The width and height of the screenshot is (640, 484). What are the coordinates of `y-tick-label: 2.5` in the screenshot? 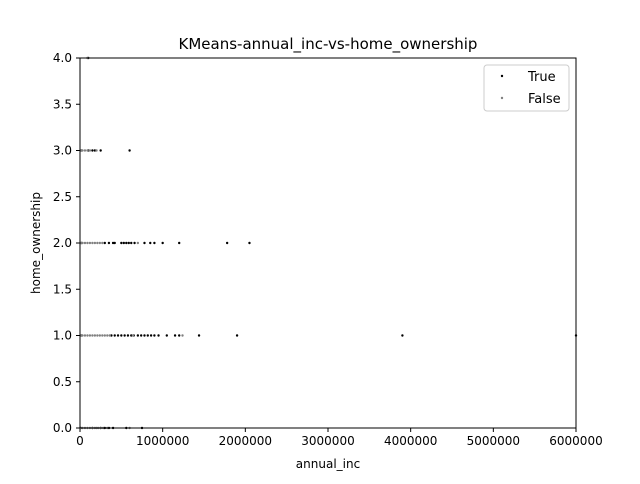 It's located at (62, 197).